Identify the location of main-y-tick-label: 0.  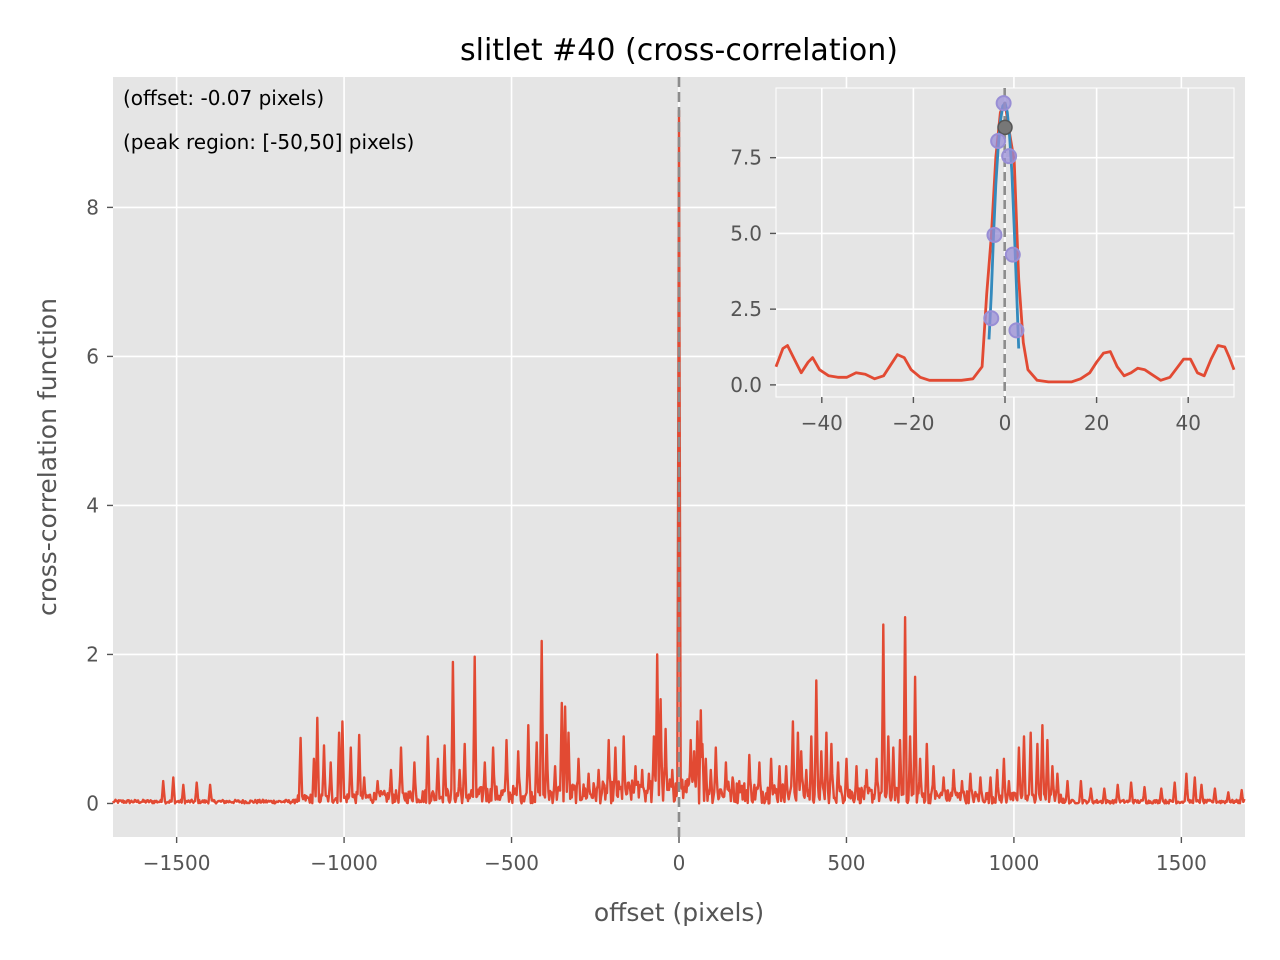
(92, 803).